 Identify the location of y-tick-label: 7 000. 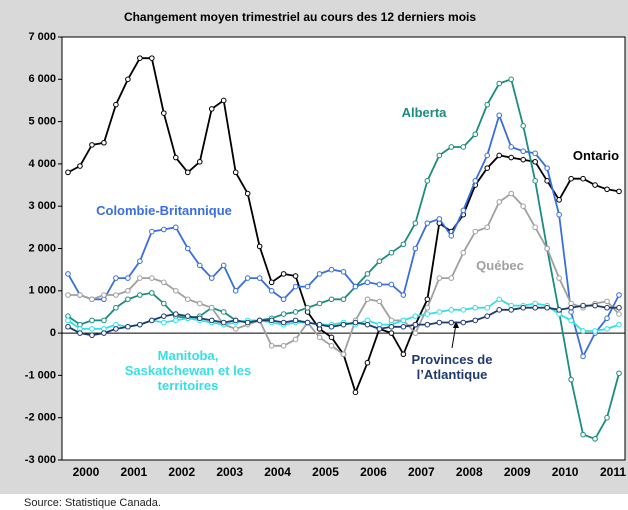
(42, 37).